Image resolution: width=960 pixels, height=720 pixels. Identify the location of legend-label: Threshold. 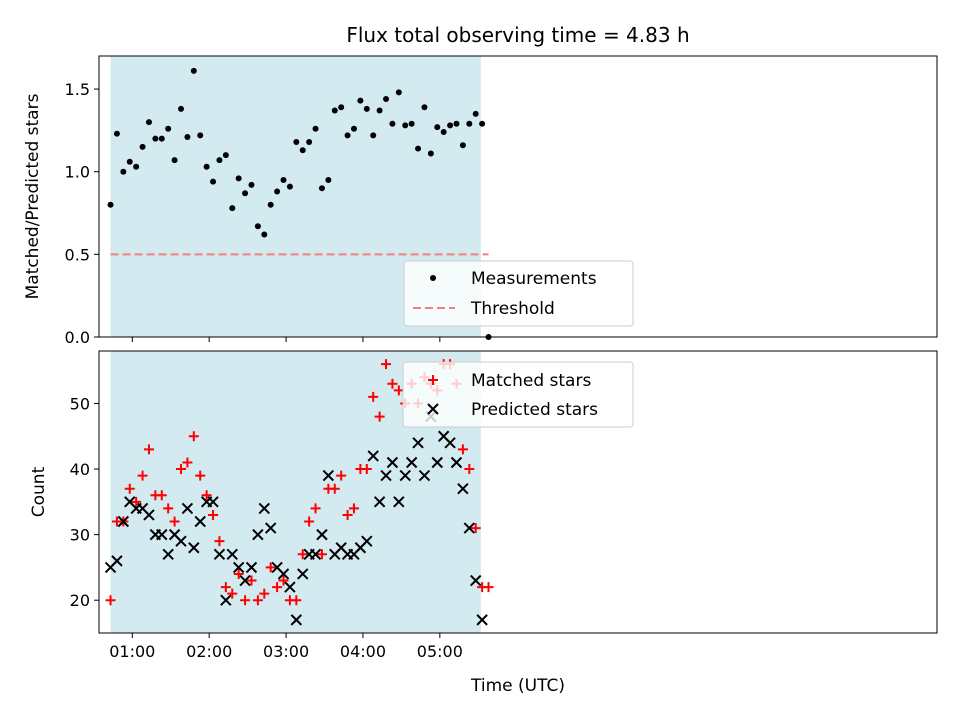
(512, 309).